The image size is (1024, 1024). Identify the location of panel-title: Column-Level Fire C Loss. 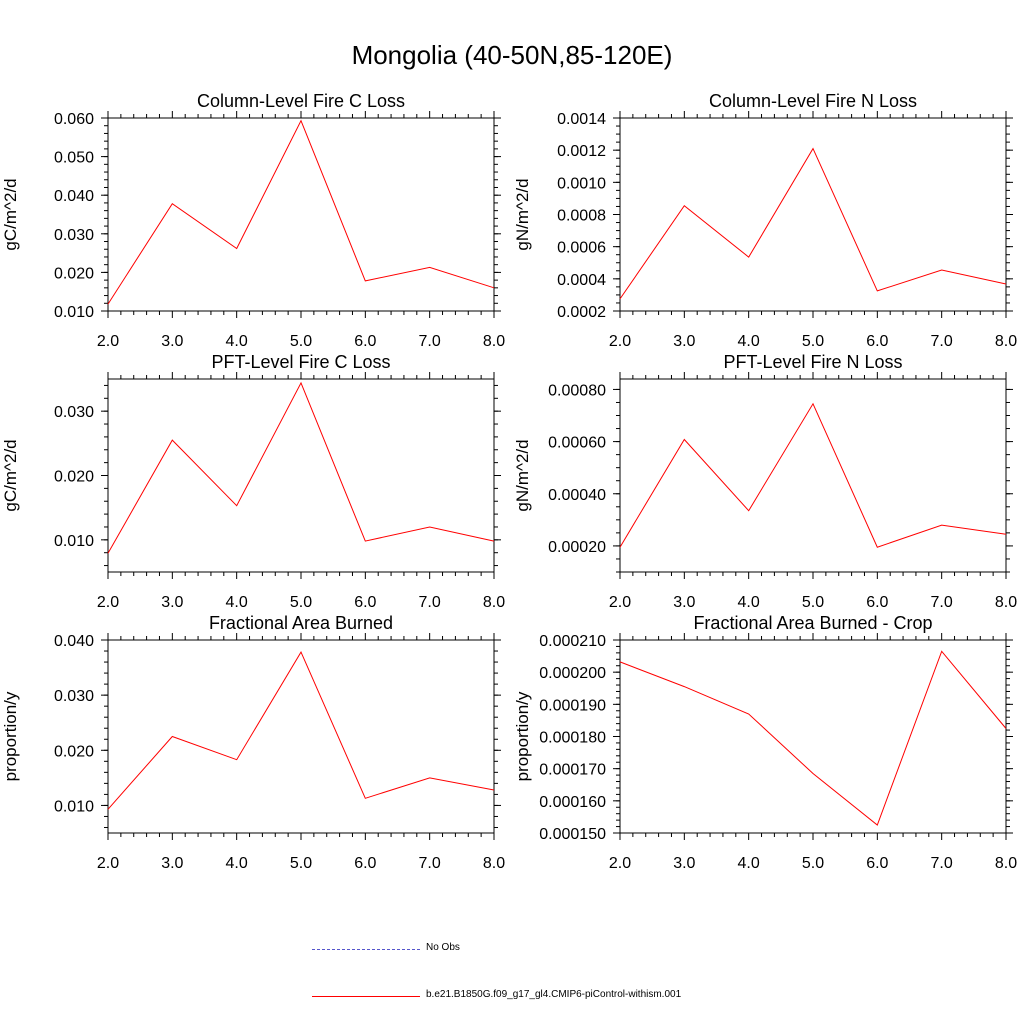
(301, 101).